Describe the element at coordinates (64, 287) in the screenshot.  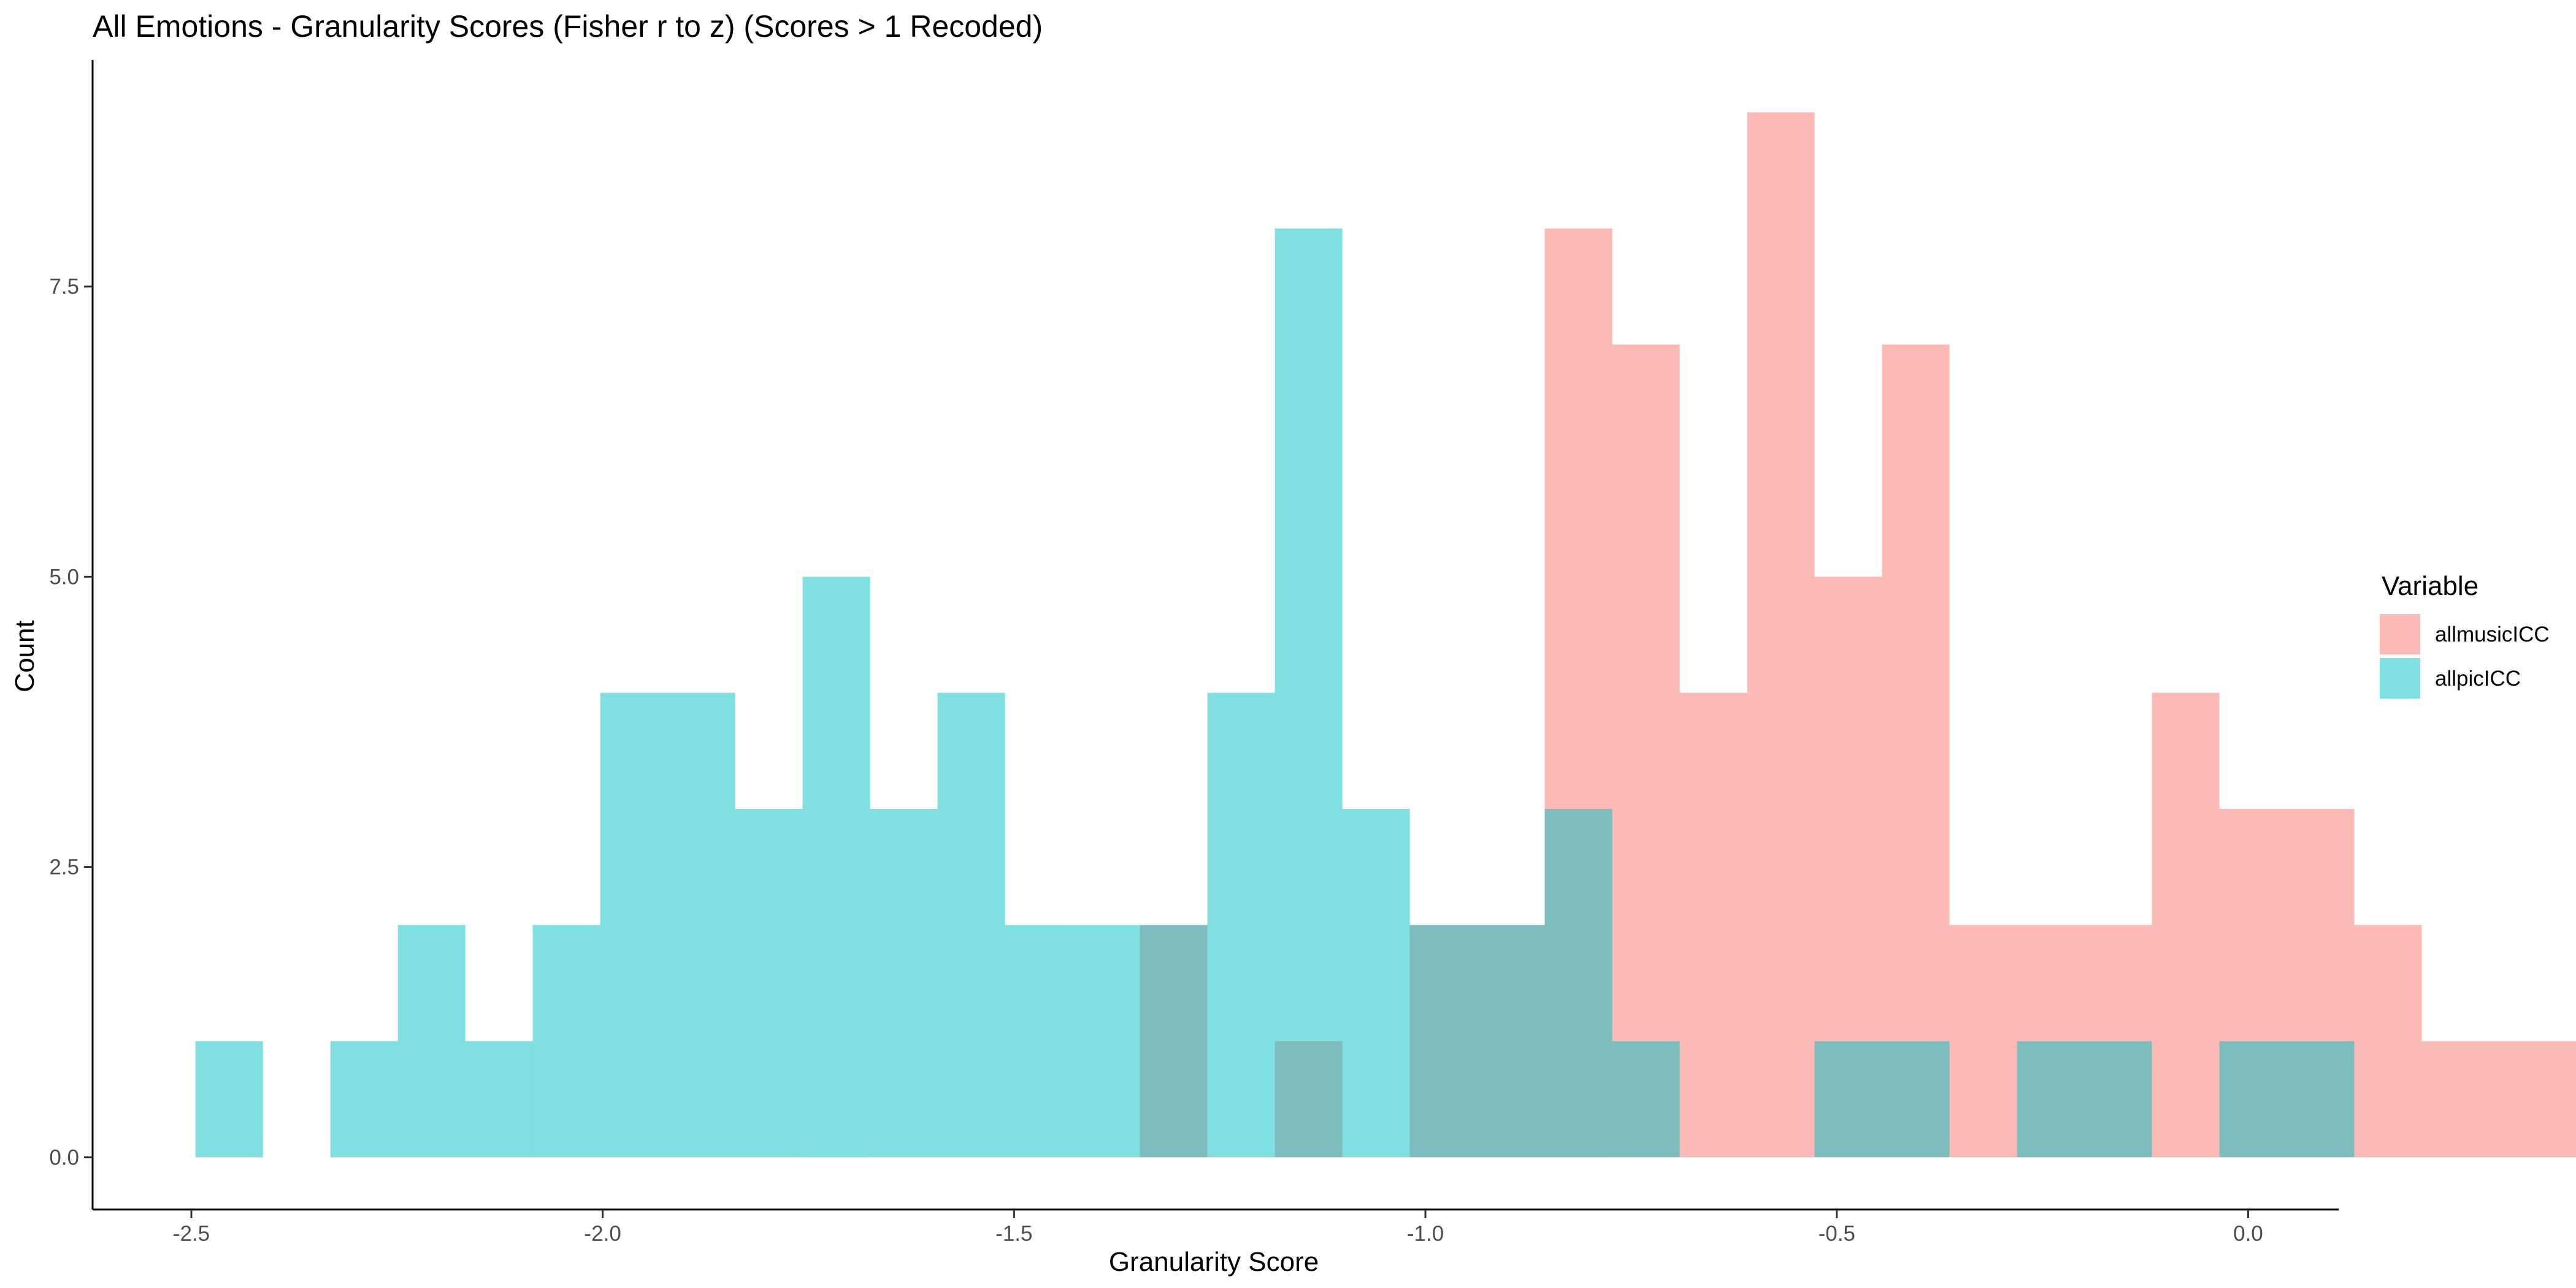
I see `y-tick-label: 7.5` at that location.